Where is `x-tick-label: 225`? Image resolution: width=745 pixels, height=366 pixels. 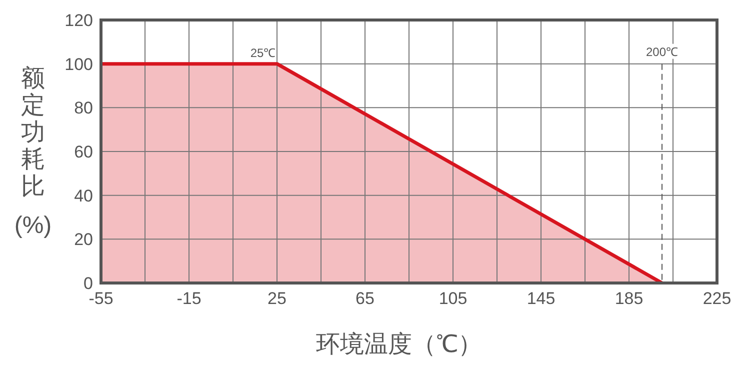
x-tick-label: 225 is located at coordinates (717, 298).